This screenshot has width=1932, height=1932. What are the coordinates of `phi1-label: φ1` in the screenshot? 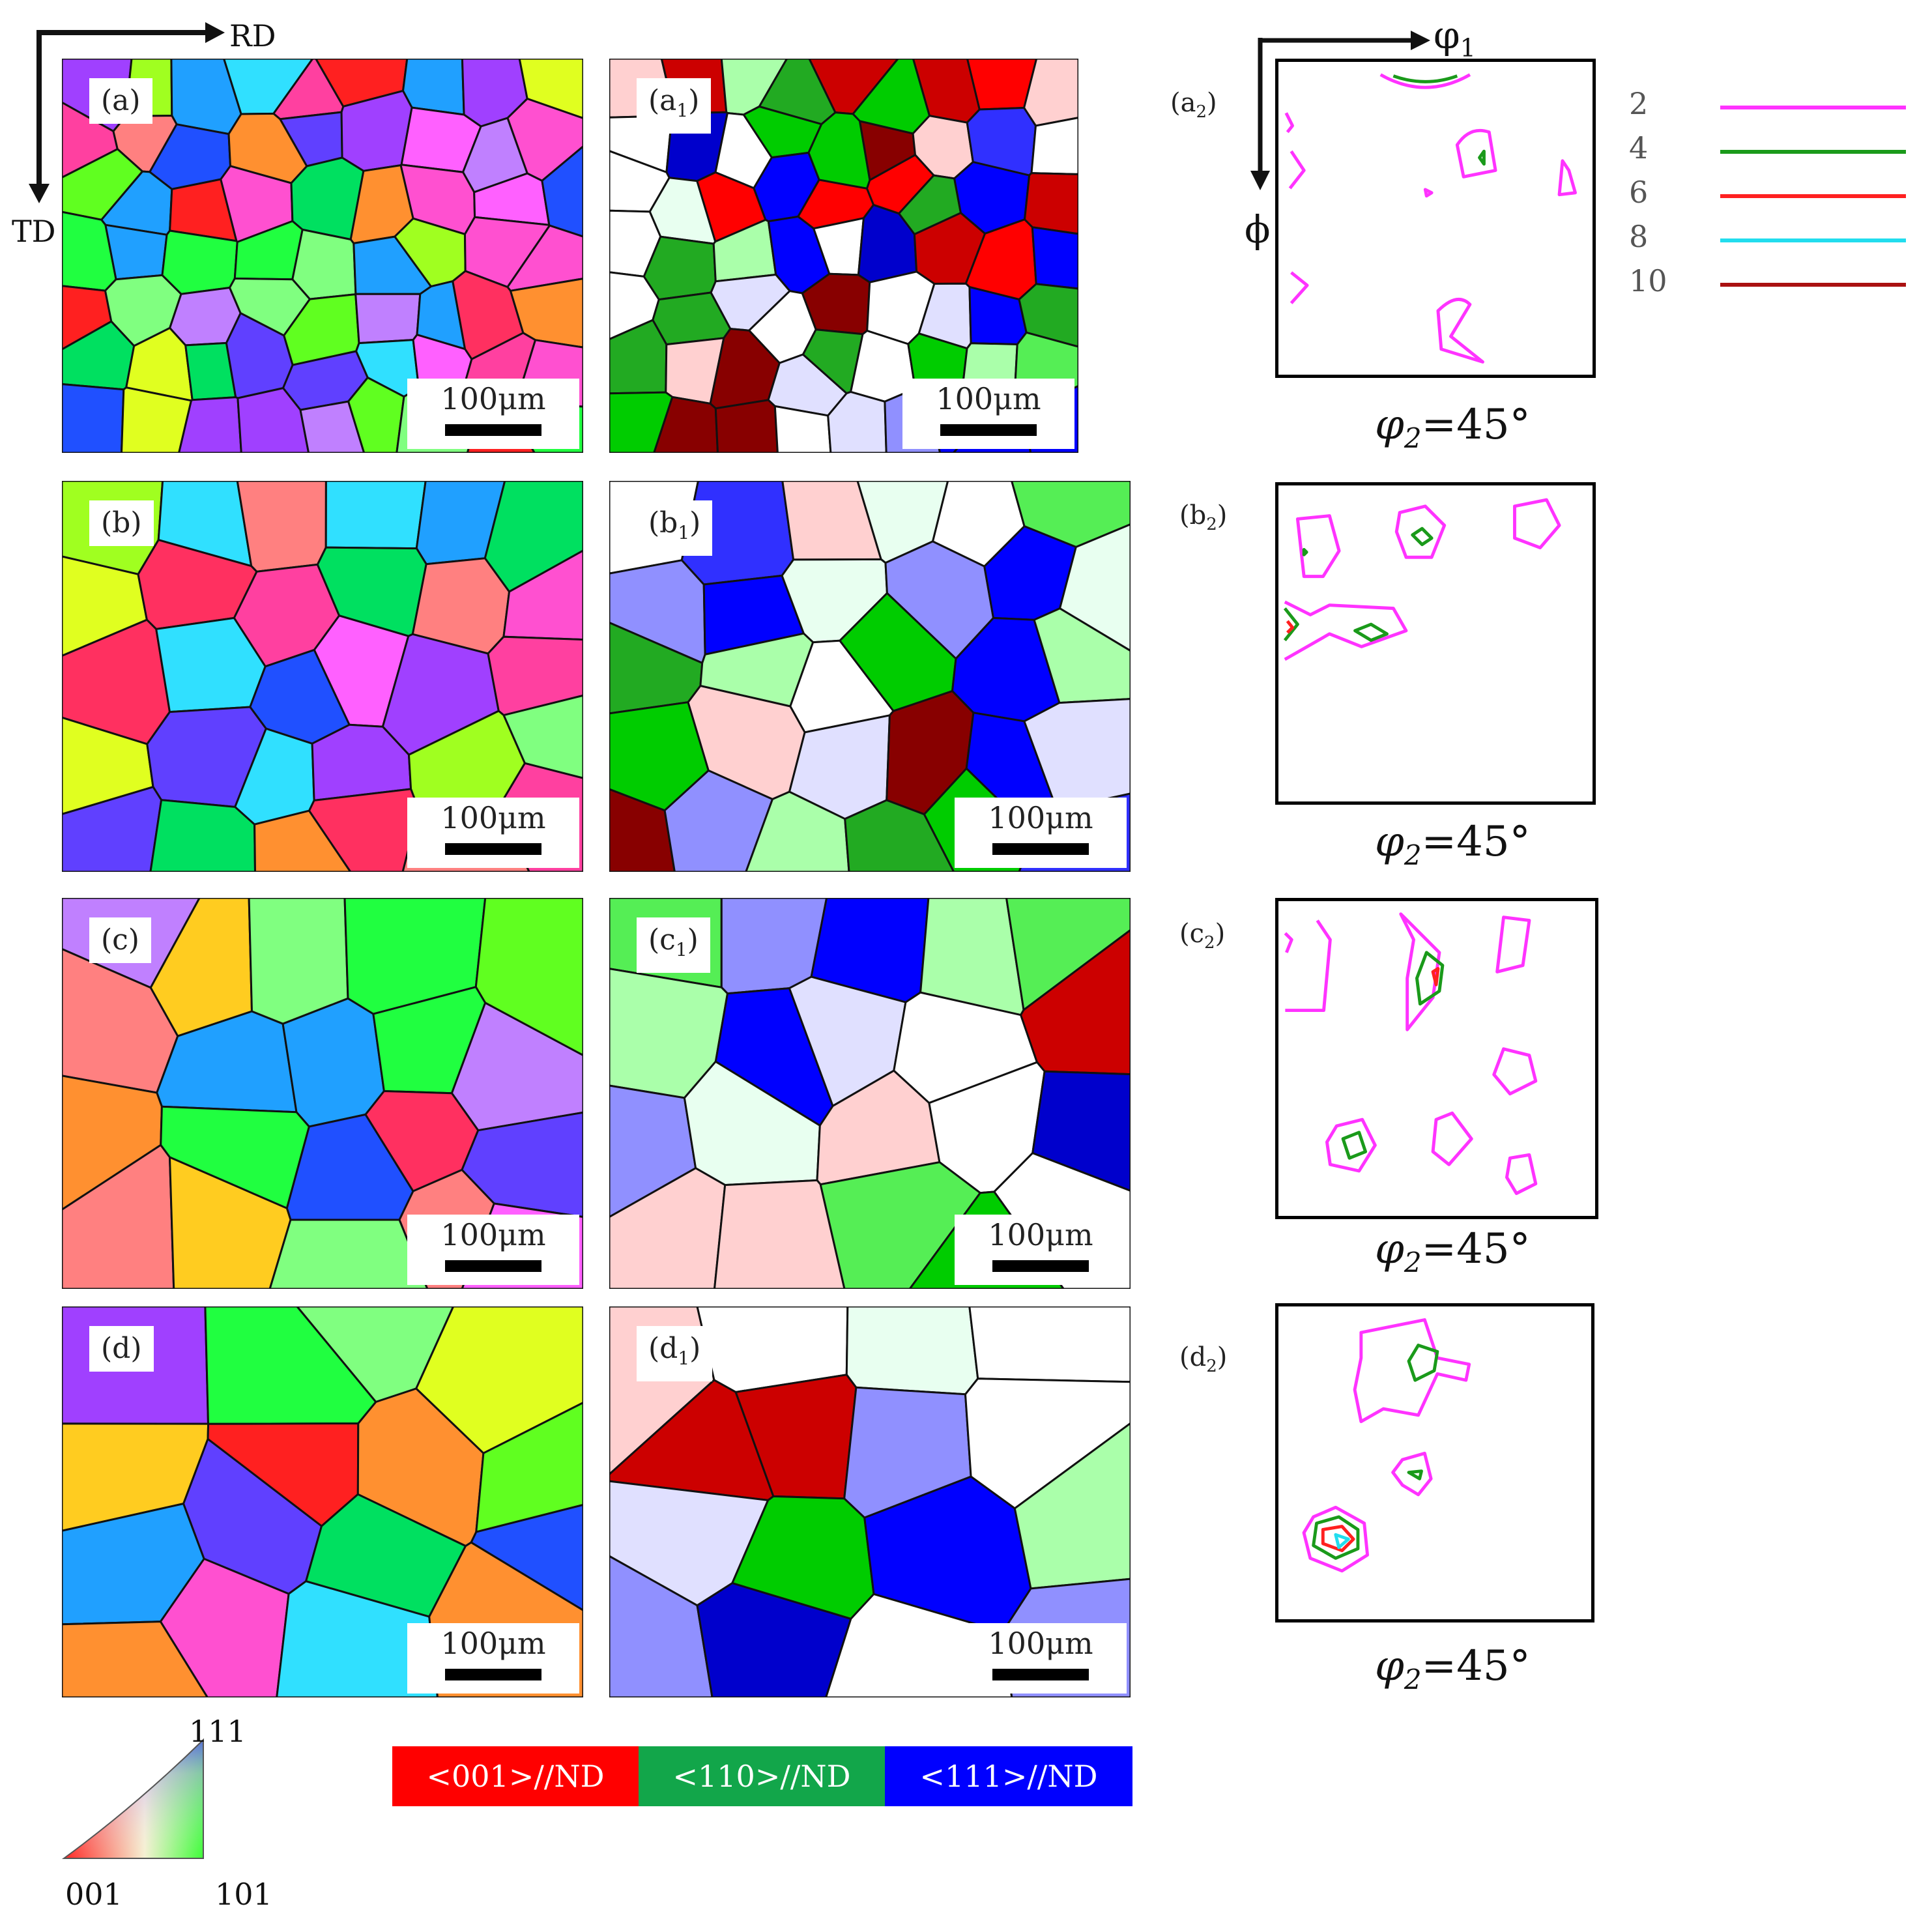 It's located at (1455, 38).